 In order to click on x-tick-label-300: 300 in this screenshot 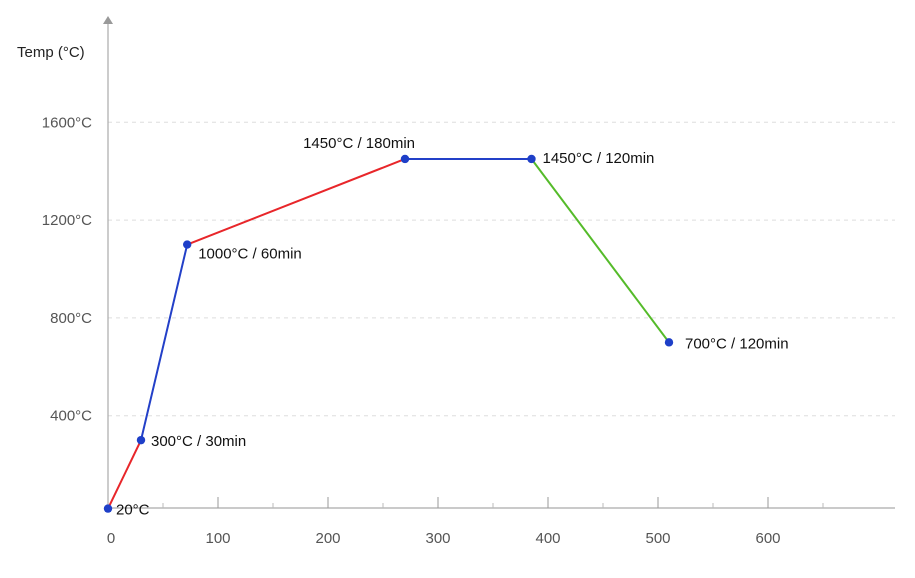, I will do `click(437, 538)`.